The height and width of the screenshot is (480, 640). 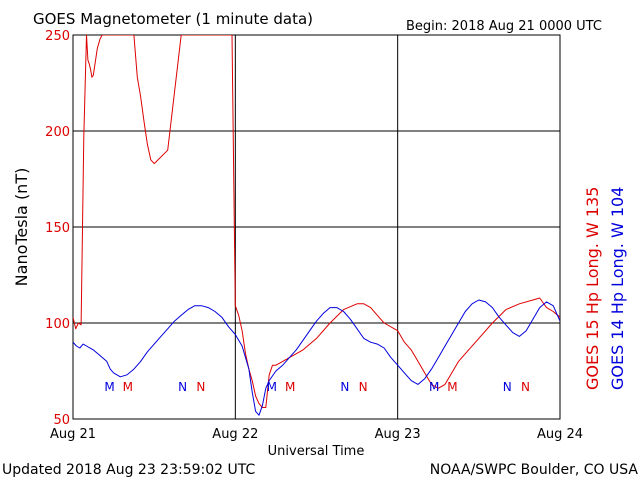 I want to click on y-tick-label: 150, so click(x=57, y=228).